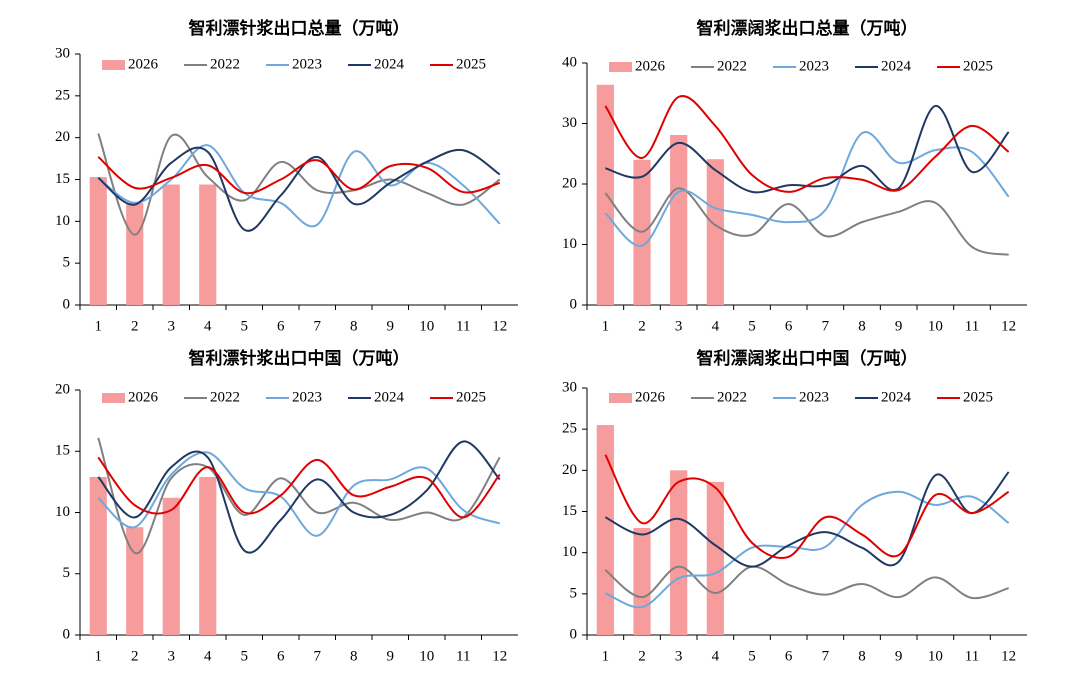 This screenshot has width=1066, height=687. What do you see at coordinates (299, 28) in the screenshot?
I see `chart-title: 智利漂针浆出口总量（万吨）` at bounding box center [299, 28].